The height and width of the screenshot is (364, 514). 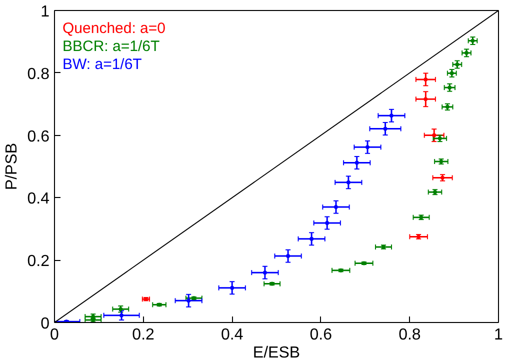 What do you see at coordinates (11, 166) in the screenshot?
I see `y-axis-title: P/PSB` at bounding box center [11, 166].